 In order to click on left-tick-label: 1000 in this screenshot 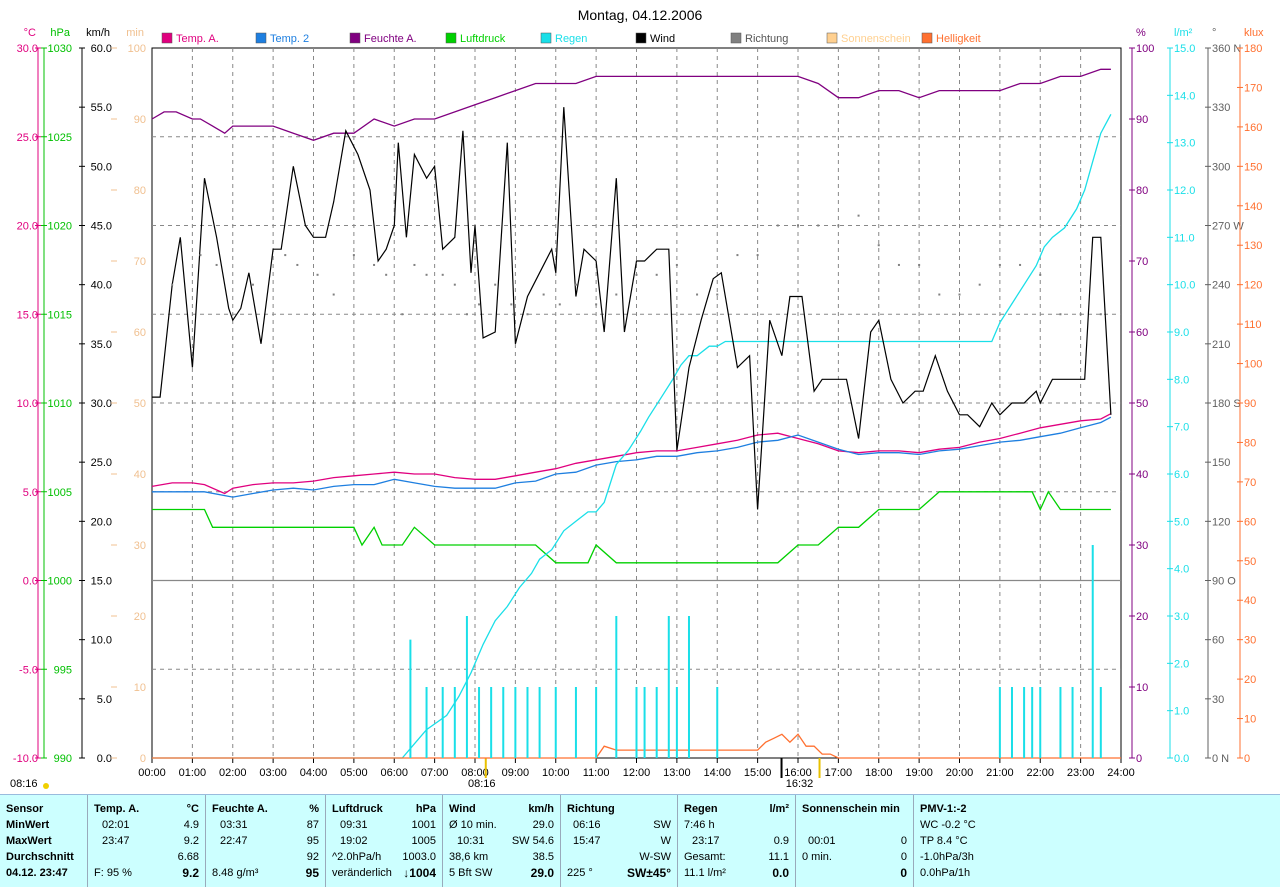, I will do `click(60, 582)`.